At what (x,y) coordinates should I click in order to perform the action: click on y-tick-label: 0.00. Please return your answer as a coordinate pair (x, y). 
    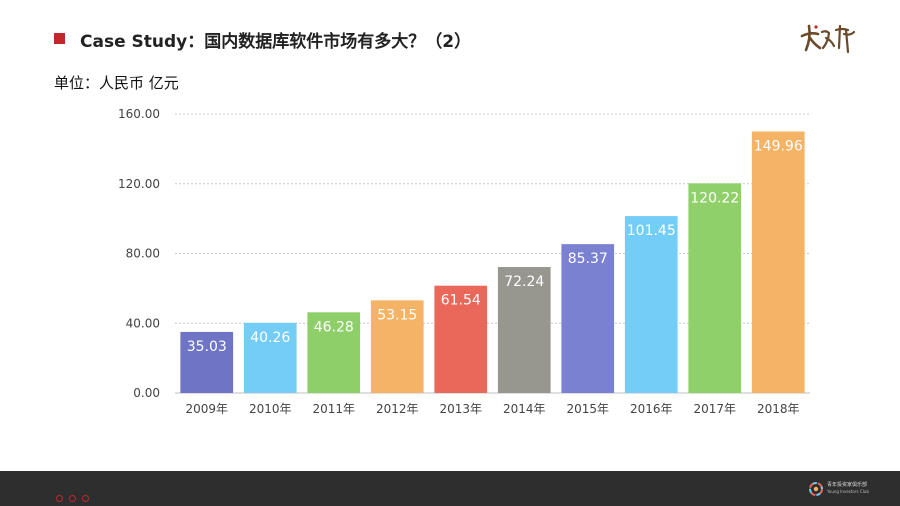
    Looking at the image, I should click on (146, 393).